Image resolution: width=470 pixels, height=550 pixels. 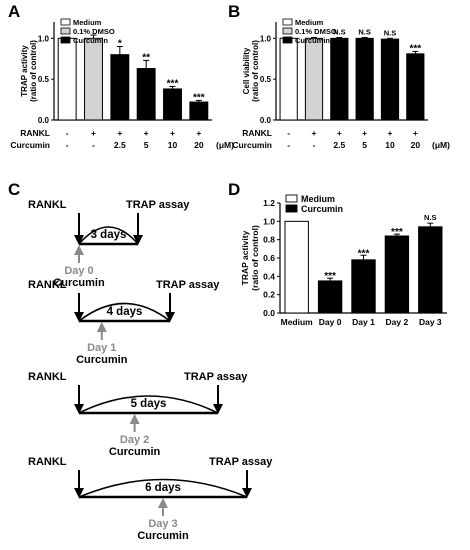 What do you see at coordinates (163, 536) in the screenshot?
I see `timeline-row-3-curcumin-label: Curcumin` at bounding box center [163, 536].